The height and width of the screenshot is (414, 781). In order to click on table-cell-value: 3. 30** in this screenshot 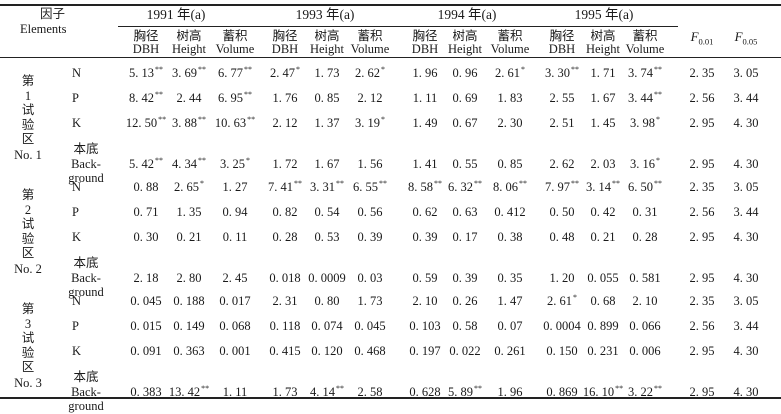, I will do `click(562, 72)`.